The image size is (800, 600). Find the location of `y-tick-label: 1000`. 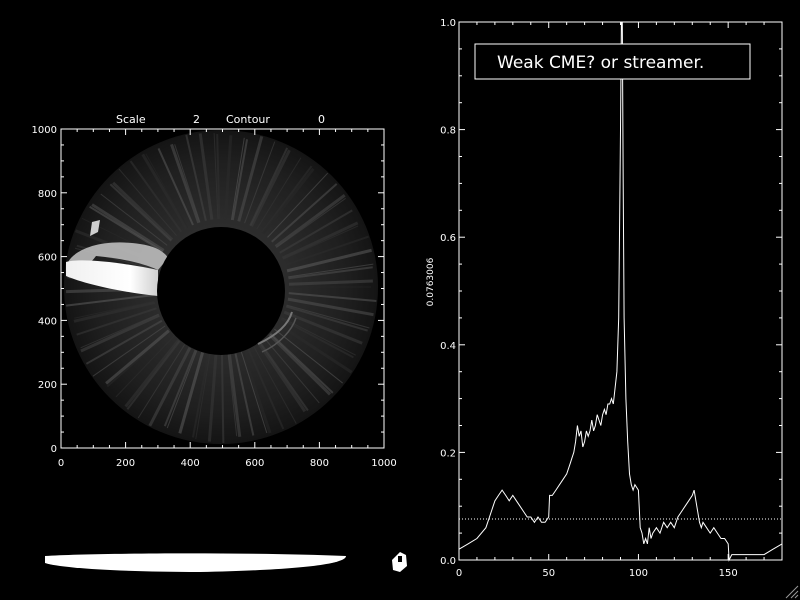

y-tick-label: 1000 is located at coordinates (44, 130).